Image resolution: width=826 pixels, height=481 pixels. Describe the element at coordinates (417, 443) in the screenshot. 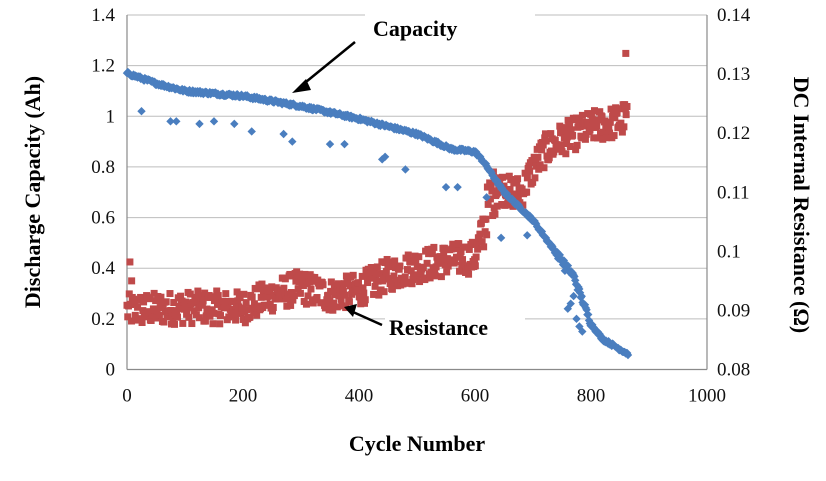

I see `x-axis-title: Cycle Number` at that location.